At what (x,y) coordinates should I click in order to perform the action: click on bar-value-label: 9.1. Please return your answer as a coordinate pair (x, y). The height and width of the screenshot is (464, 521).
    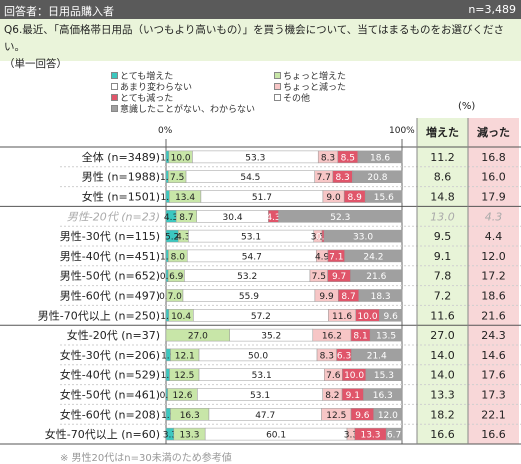
    Looking at the image, I should click on (353, 396).